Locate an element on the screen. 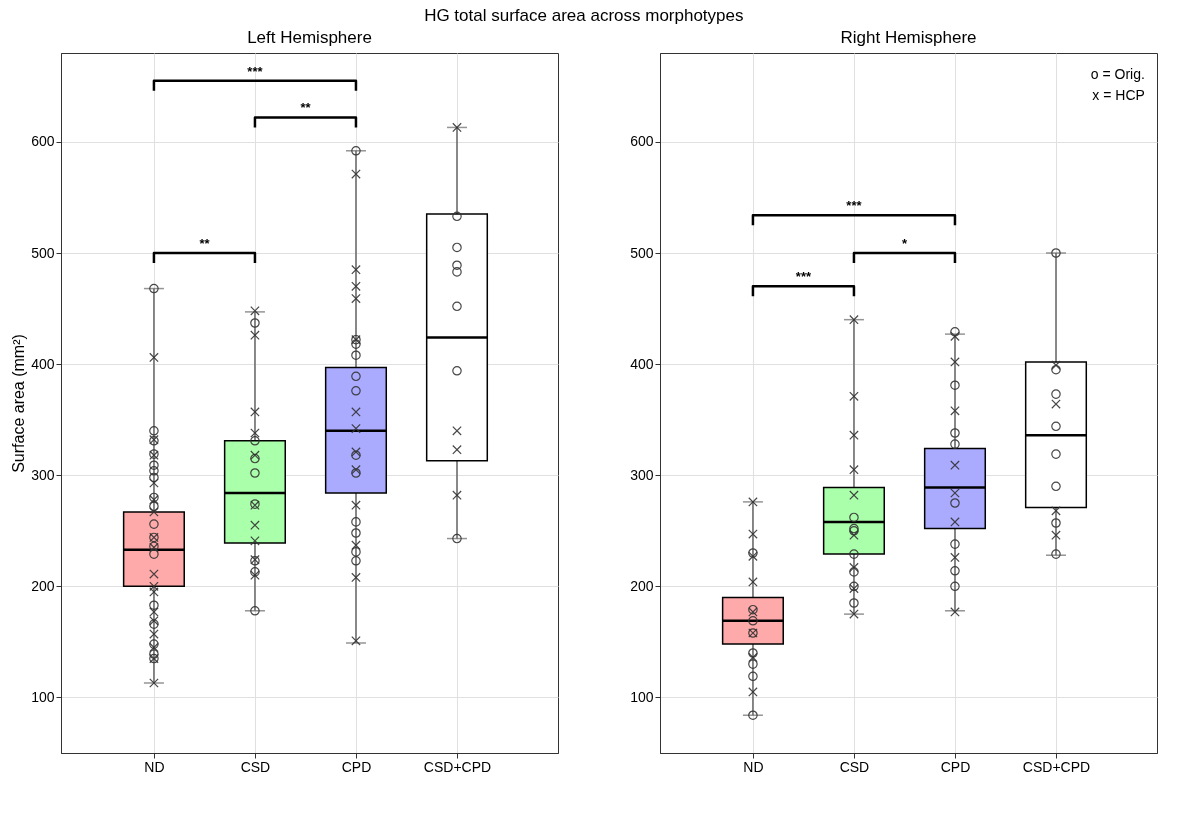  chart-title: Left Hemisphere is located at coordinates (309, 37).